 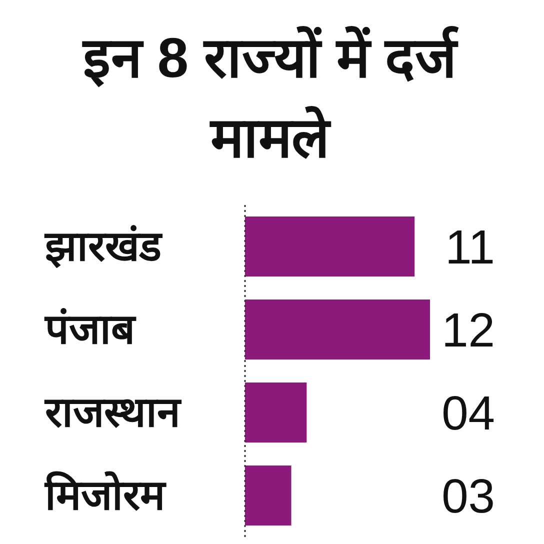 I want to click on data-label: 11, so click(x=470, y=248).